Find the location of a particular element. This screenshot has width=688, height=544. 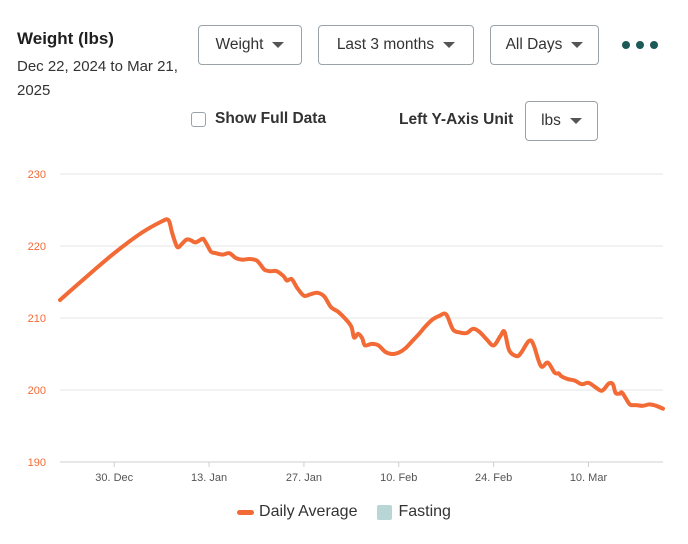

x-tick-label: 13. Jan is located at coordinates (209, 478).